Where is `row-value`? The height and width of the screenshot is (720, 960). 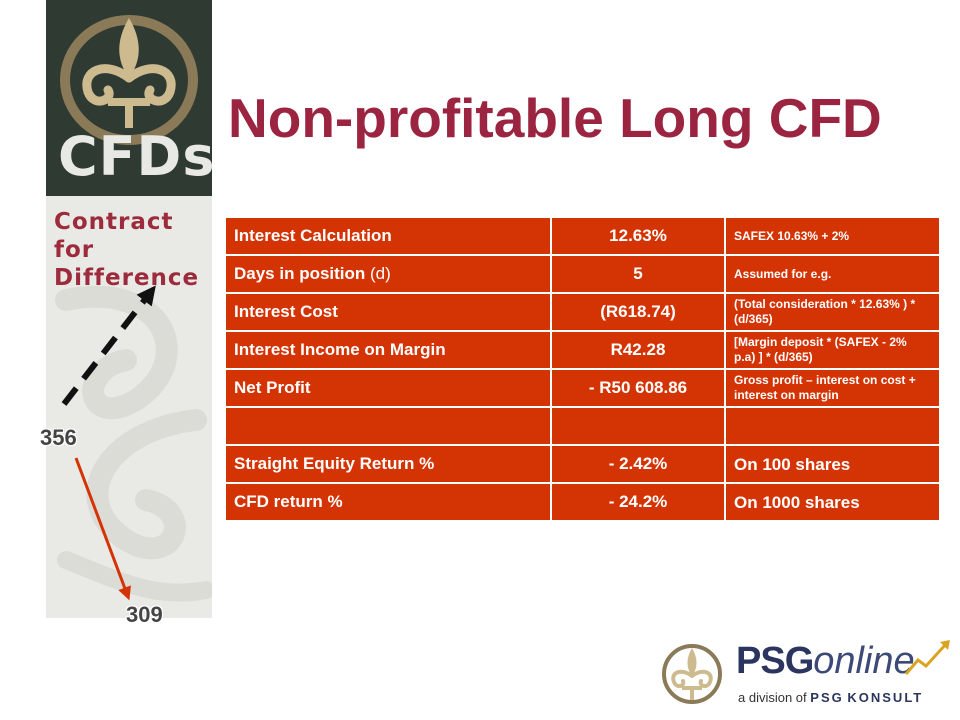
row-value is located at coordinates (638, 426).